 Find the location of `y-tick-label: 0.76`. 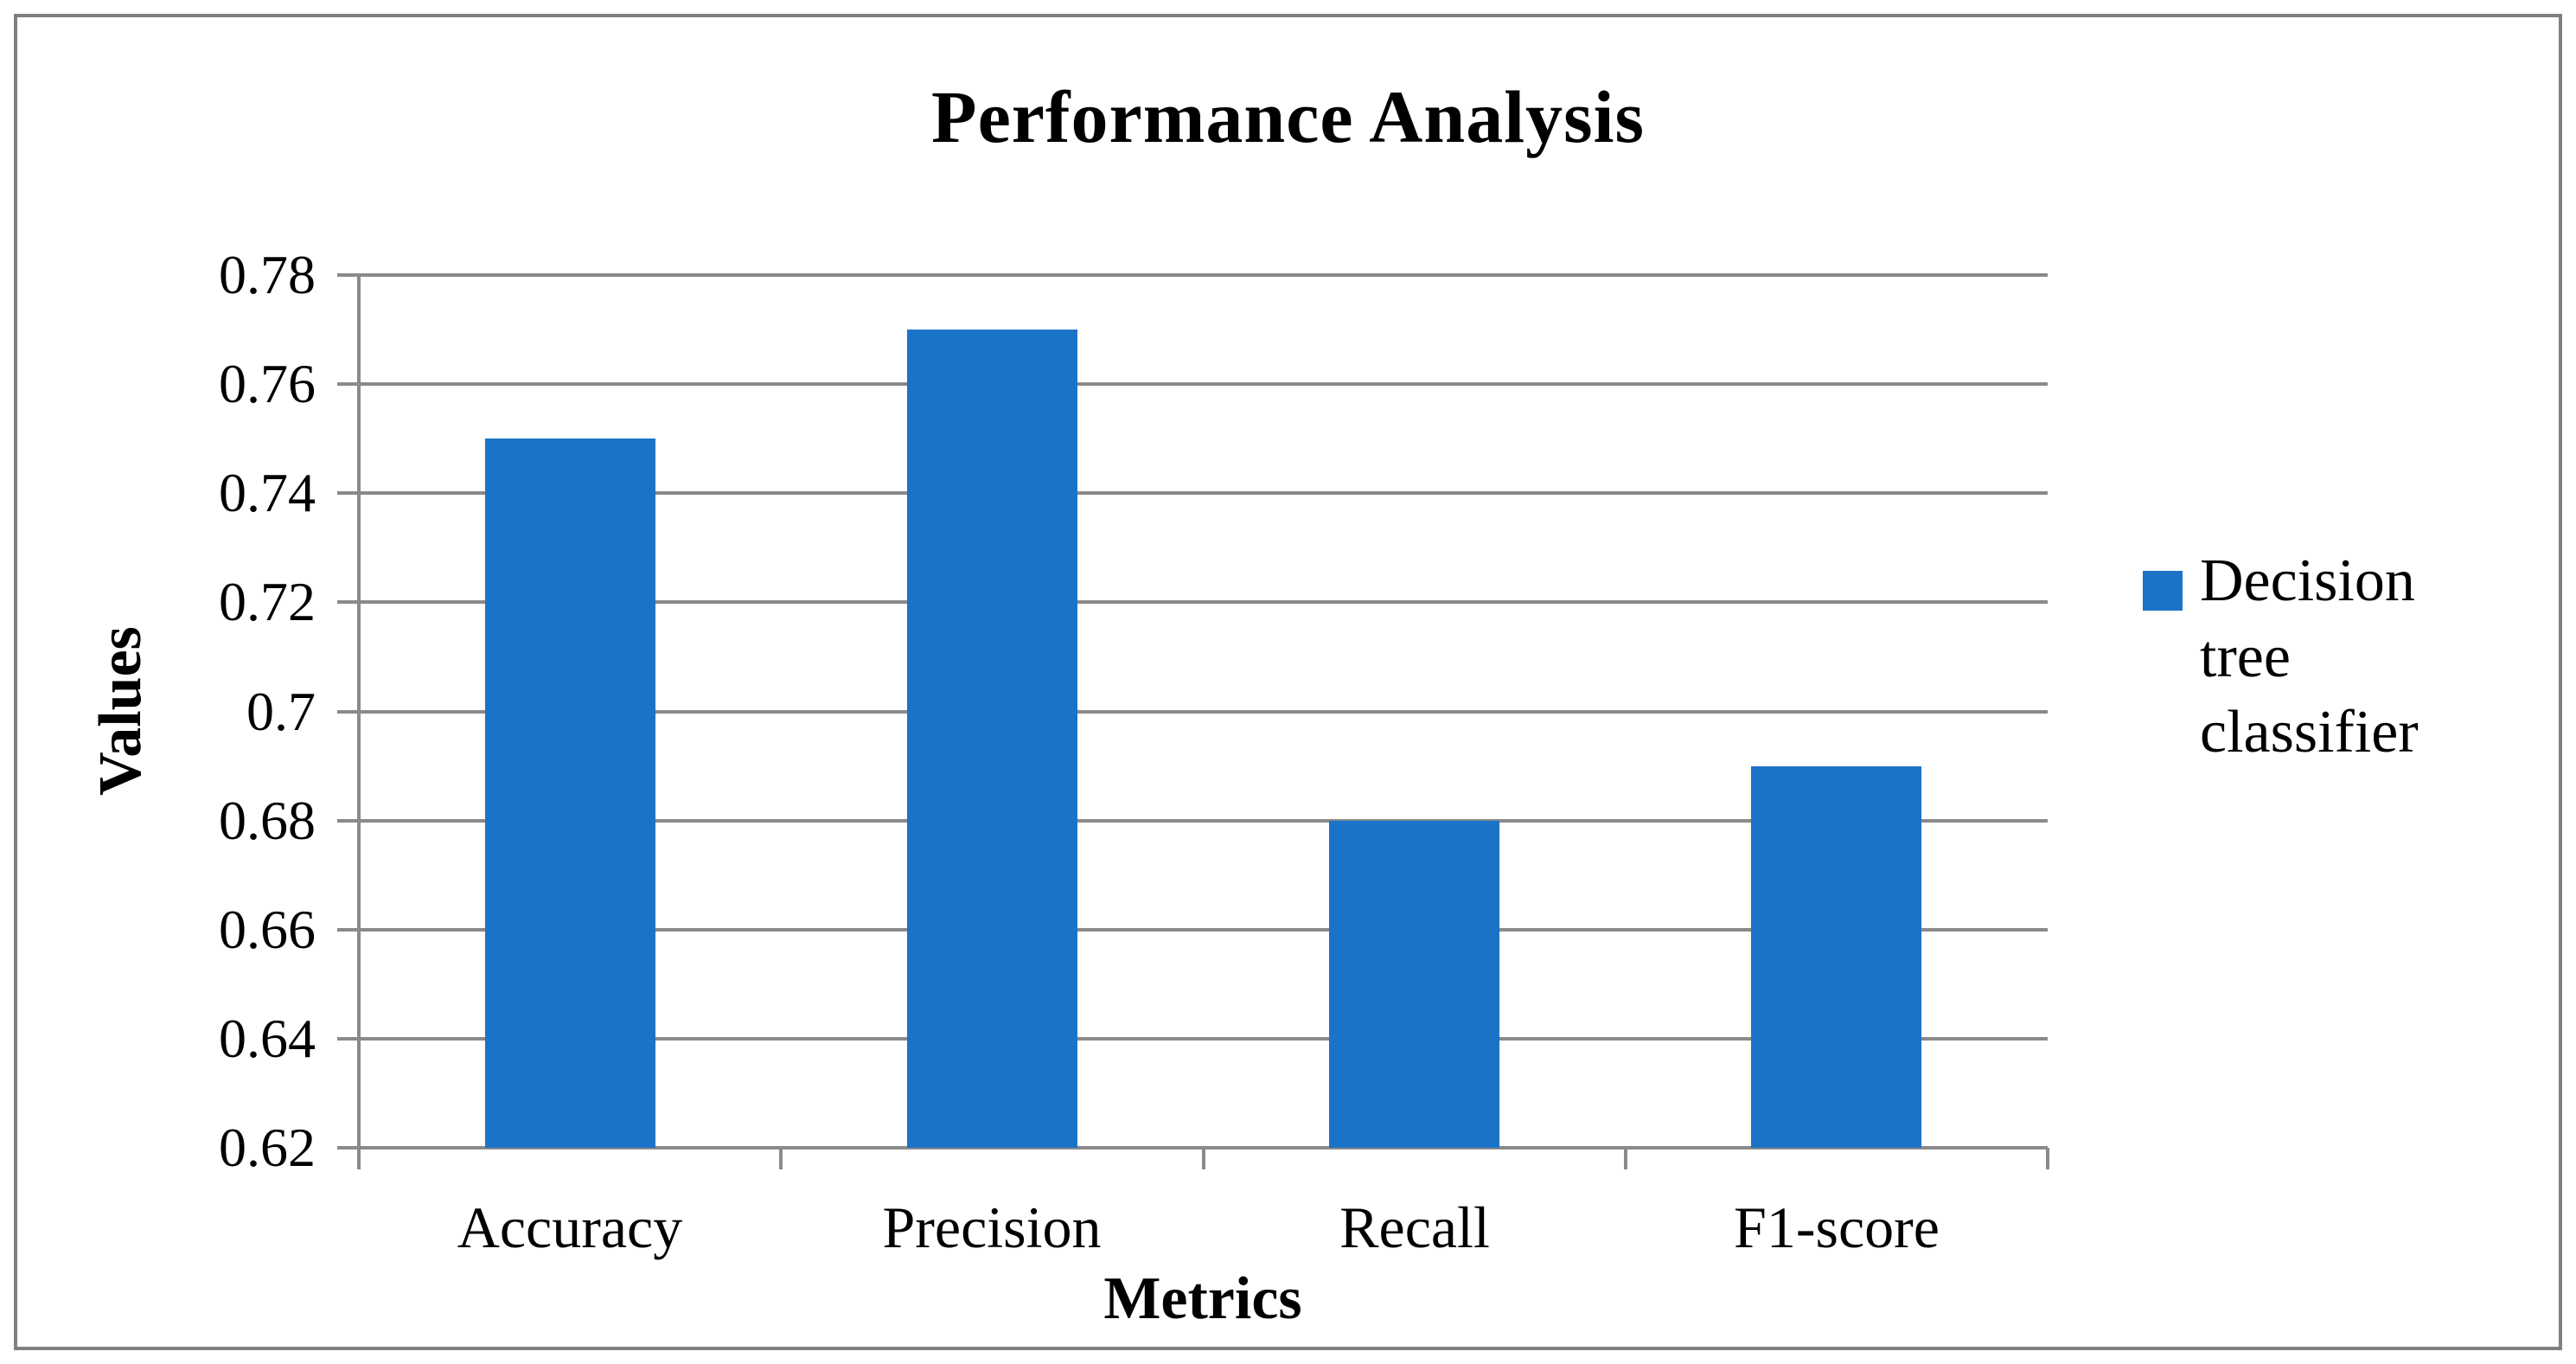

y-tick-label: 0.76 is located at coordinates (268, 384).